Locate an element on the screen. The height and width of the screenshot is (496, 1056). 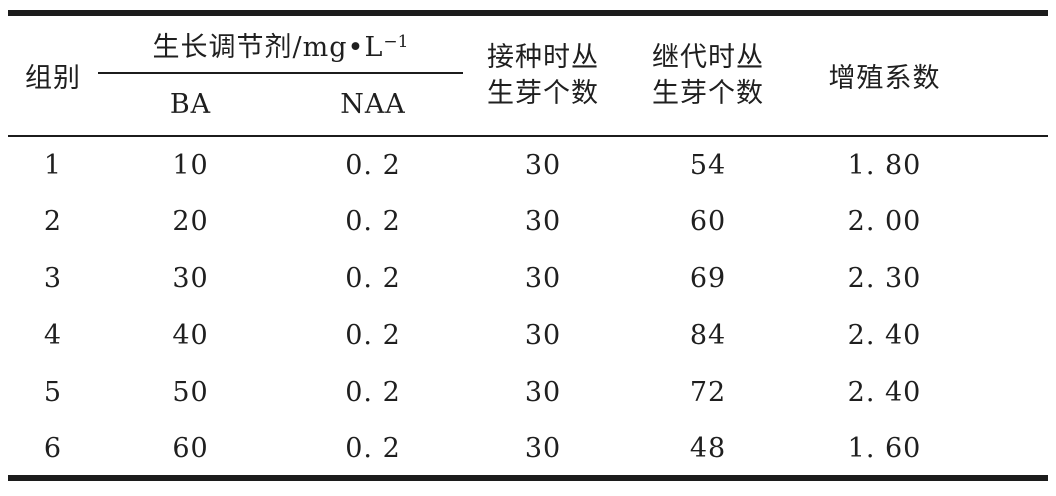
header-subculture-buds: 继代时丛 生芽个数 is located at coordinates (708, 75).